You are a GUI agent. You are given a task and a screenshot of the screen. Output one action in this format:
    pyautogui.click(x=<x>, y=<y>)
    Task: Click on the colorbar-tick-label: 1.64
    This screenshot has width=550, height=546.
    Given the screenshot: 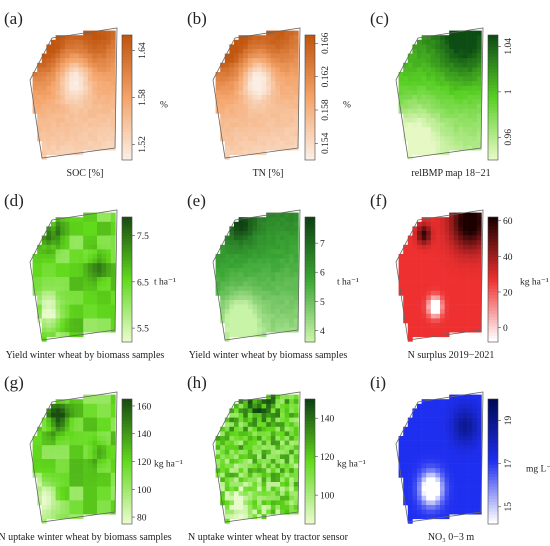 What is the action you would take?
    pyautogui.click(x=143, y=50)
    